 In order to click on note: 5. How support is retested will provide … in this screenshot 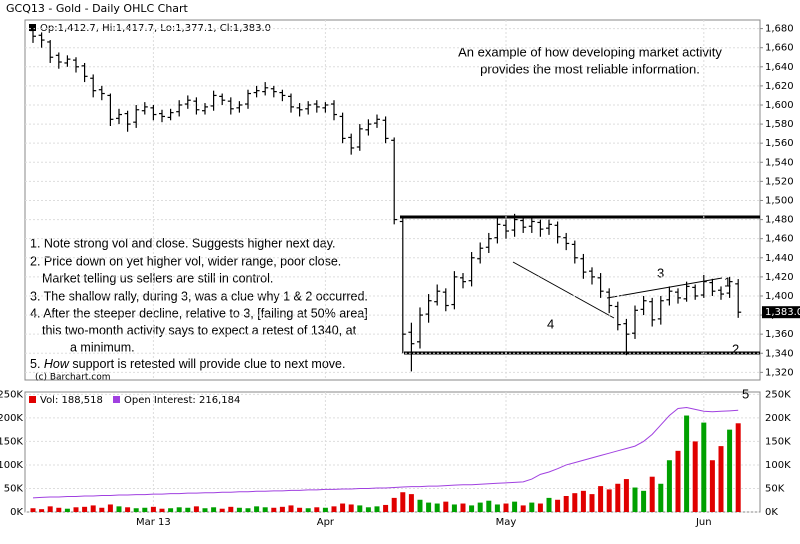, I will do `click(187, 364)`.